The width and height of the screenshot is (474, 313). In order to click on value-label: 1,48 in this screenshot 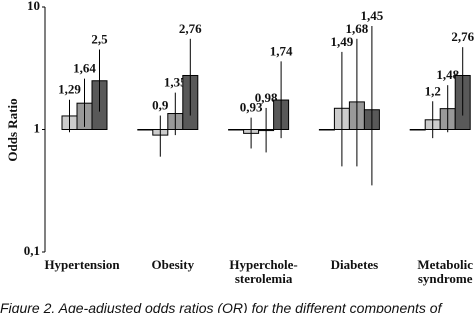, I will do `click(447, 74)`.